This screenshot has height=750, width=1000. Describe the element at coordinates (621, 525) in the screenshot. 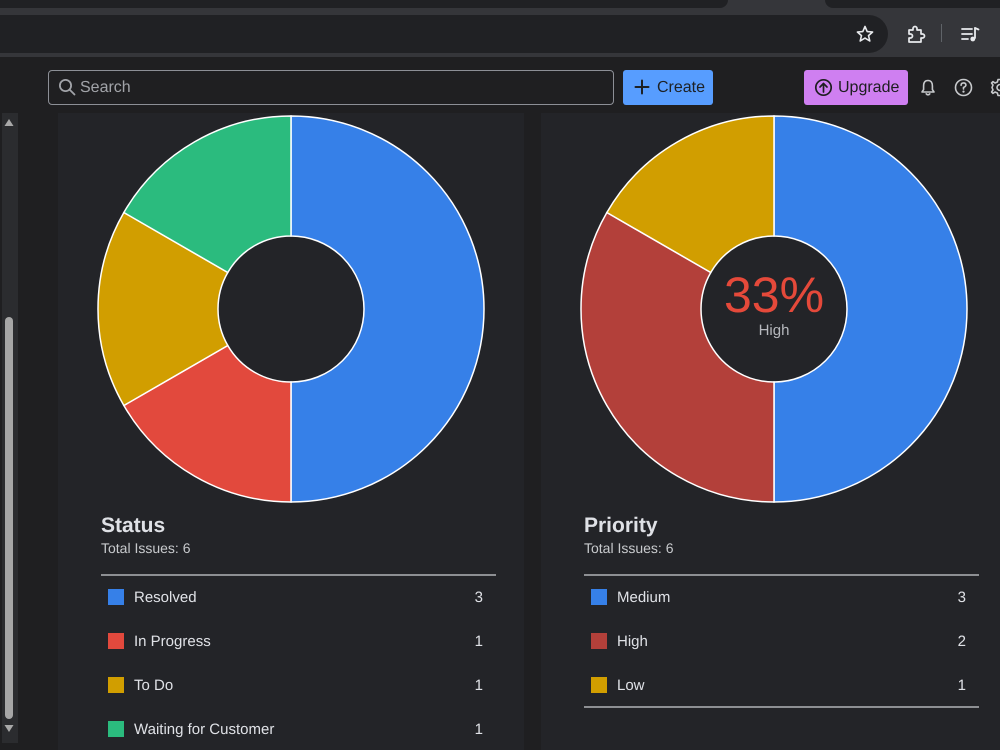

I see `text: Priority` at that location.